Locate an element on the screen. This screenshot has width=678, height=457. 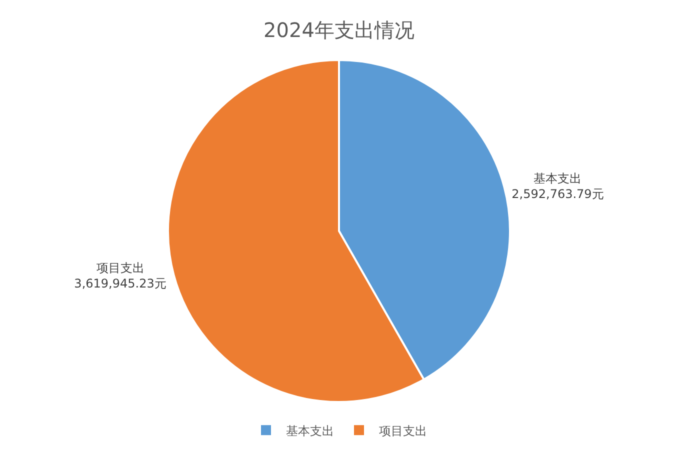
data-label: 3,619,945.23元 is located at coordinates (120, 283).